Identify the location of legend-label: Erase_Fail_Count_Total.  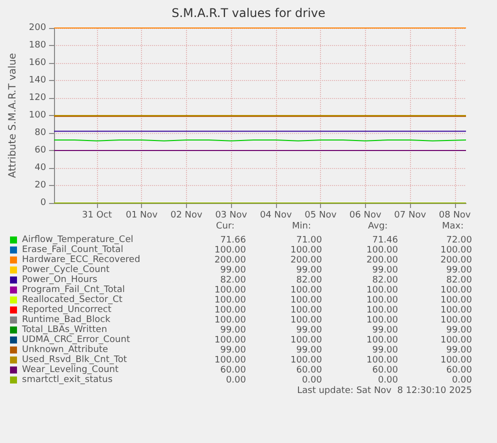
(73, 250).